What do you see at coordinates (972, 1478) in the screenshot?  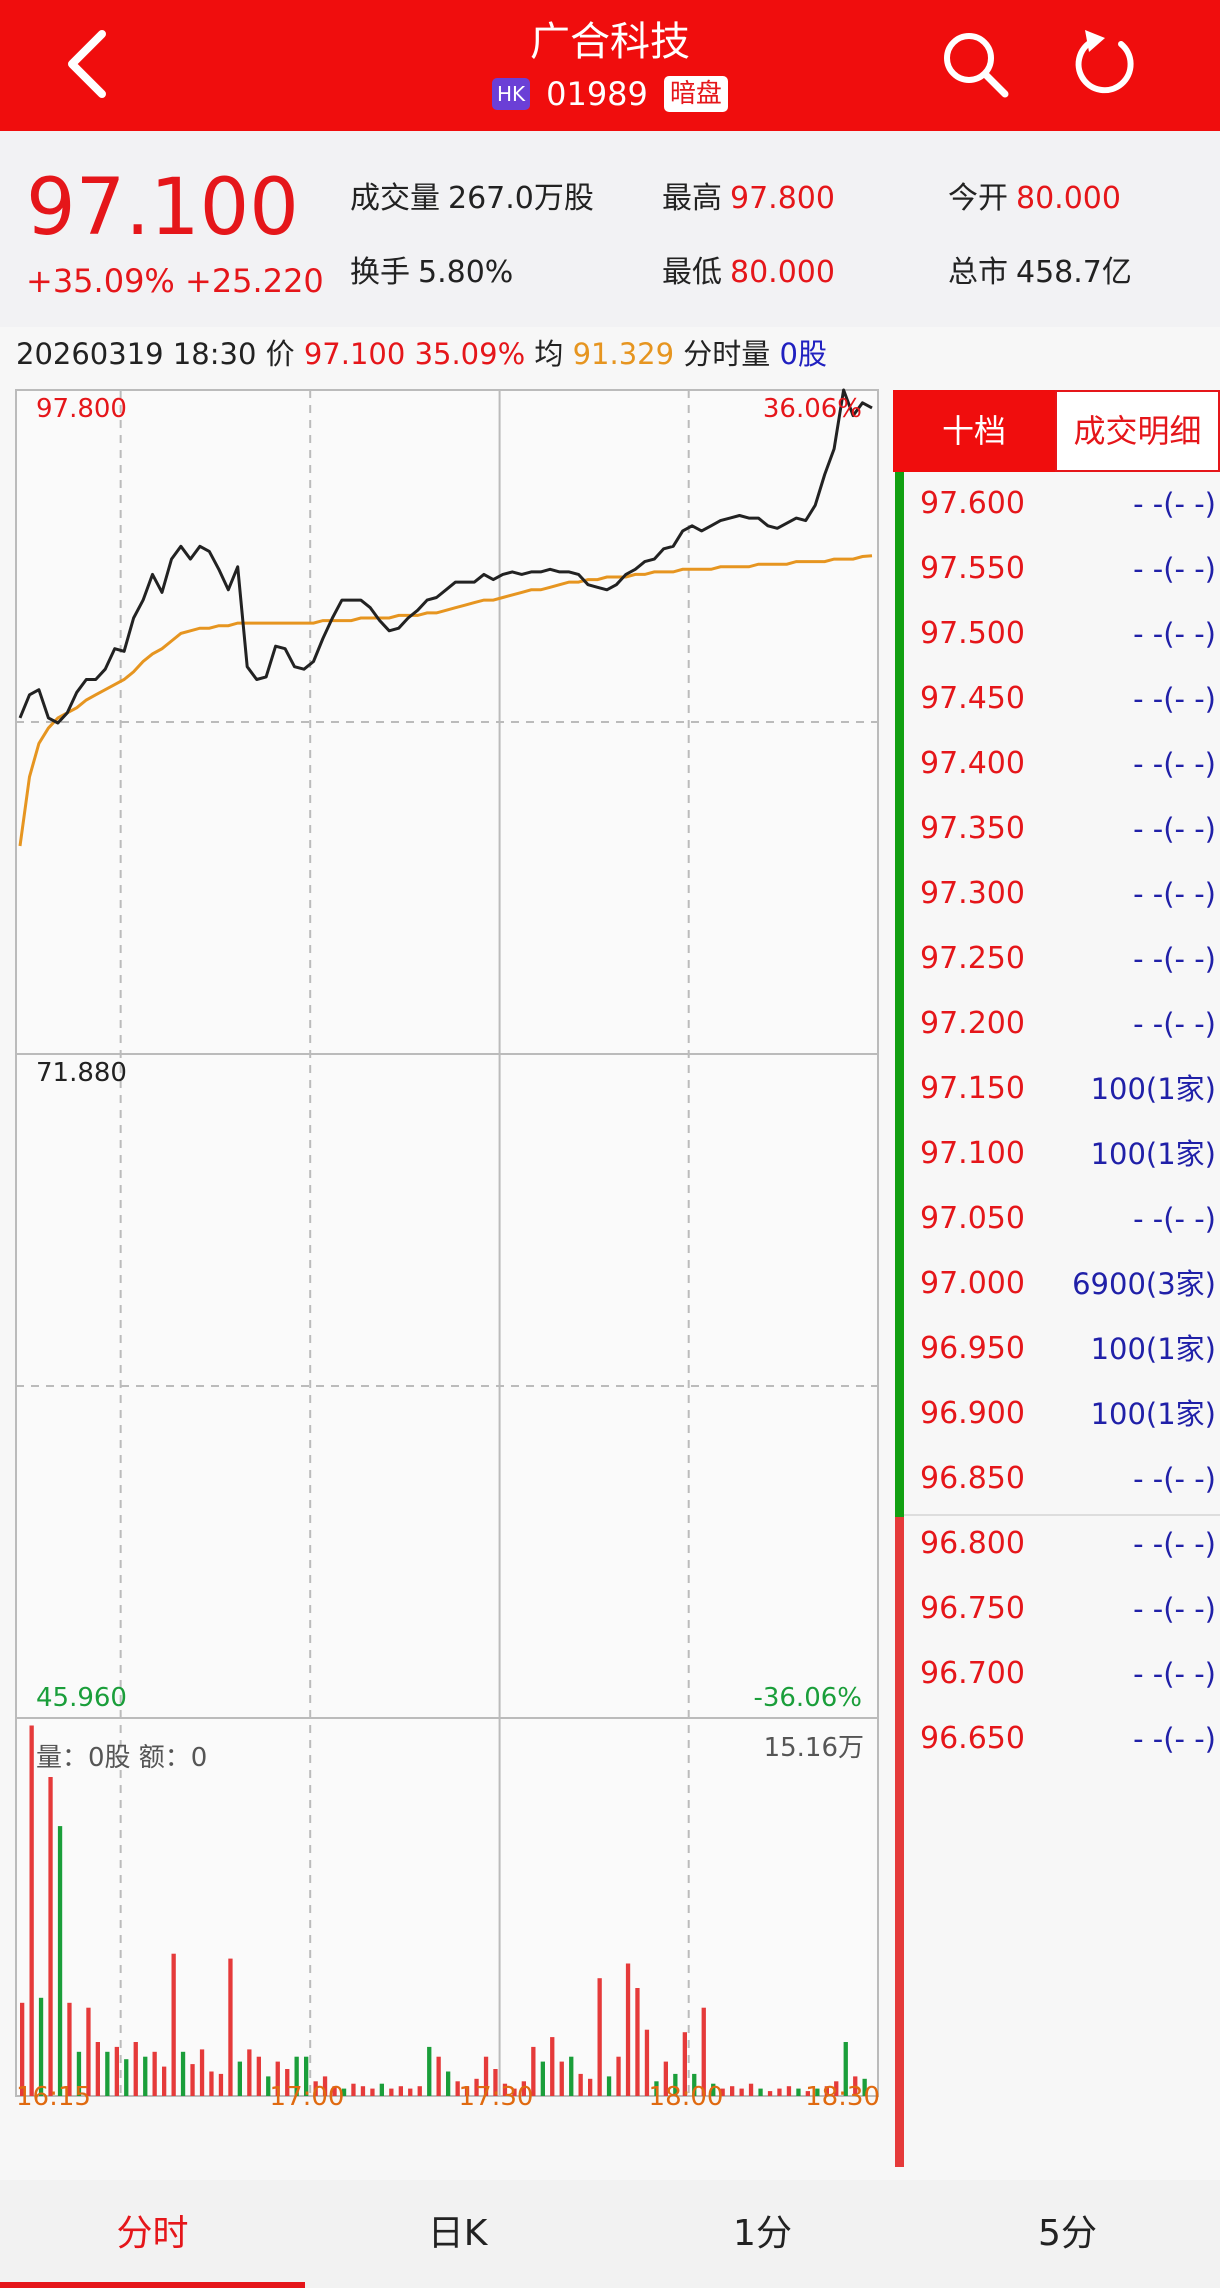 I see `level-price: 96.850` at bounding box center [972, 1478].